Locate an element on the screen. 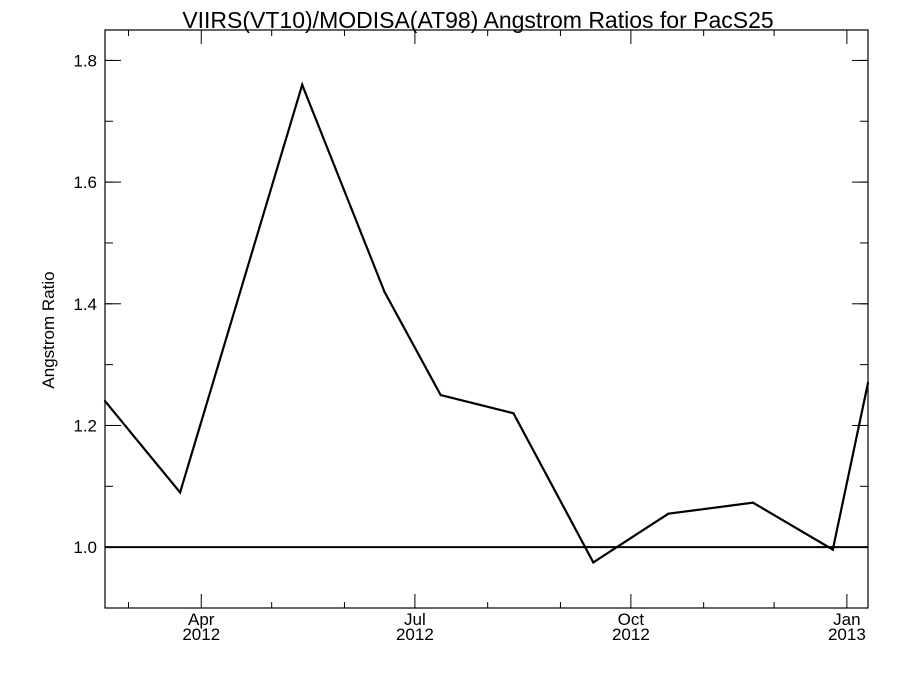 Image resolution: width=900 pixels, height=675 pixels. y-tick-label: 1.8 is located at coordinates (85, 60).